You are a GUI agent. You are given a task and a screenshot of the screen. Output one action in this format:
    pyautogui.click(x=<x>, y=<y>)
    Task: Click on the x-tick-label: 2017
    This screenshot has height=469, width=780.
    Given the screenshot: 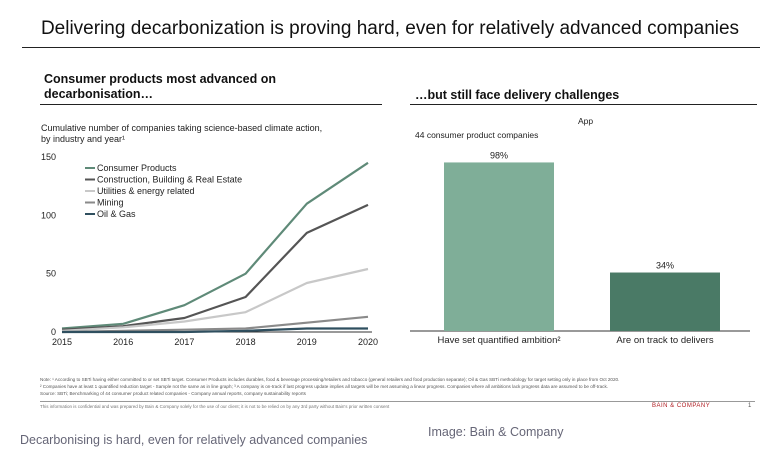 What is the action you would take?
    pyautogui.click(x=184, y=342)
    